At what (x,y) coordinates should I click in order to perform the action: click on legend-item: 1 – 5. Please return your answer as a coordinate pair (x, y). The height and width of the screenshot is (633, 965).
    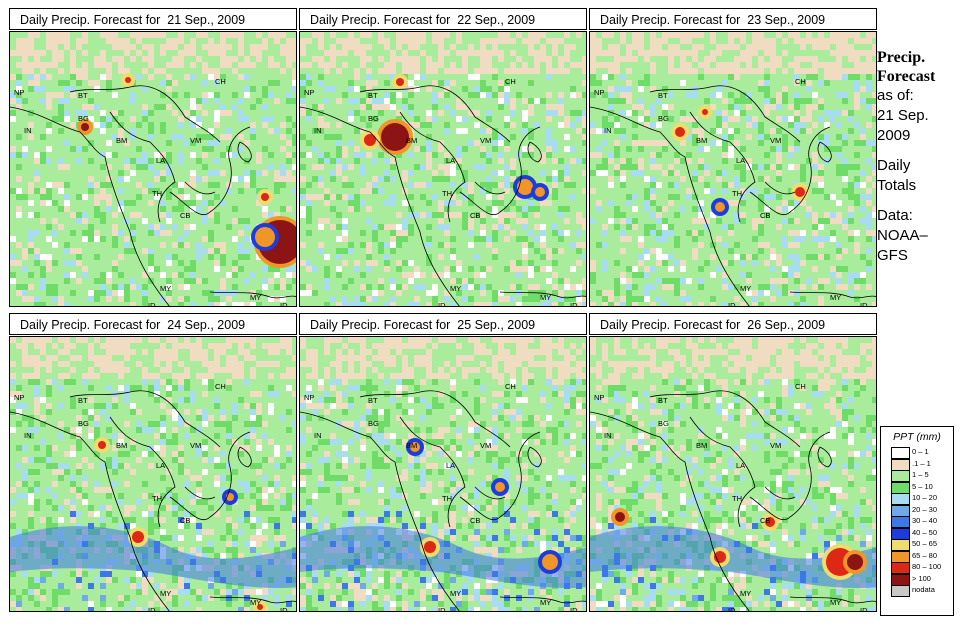
    Looking at the image, I should click on (917, 475).